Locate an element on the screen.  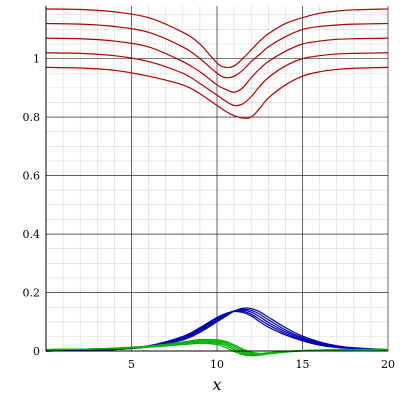
x-axis-label: x is located at coordinates (216, 384).